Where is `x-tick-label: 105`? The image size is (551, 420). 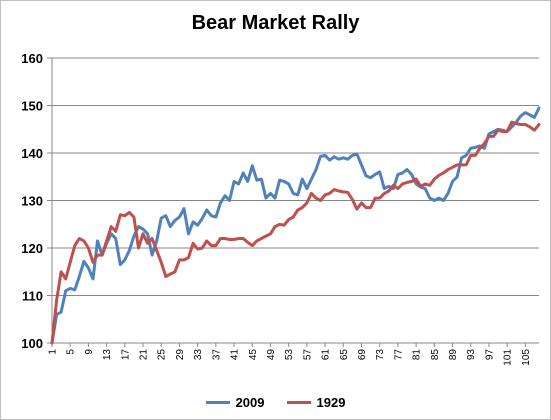 x-tick-label: 105 is located at coordinates (526, 357).